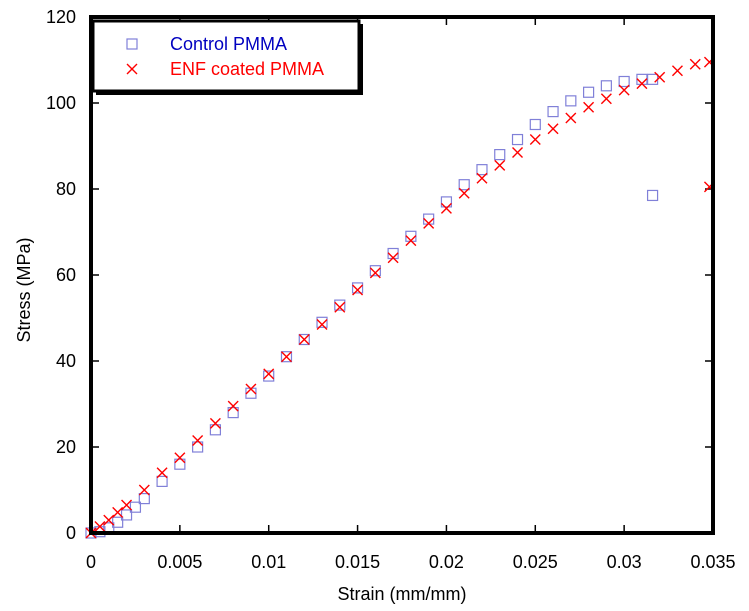 Image resolution: width=749 pixels, height=611 pixels. I want to click on legend-box, so click(226, 56).